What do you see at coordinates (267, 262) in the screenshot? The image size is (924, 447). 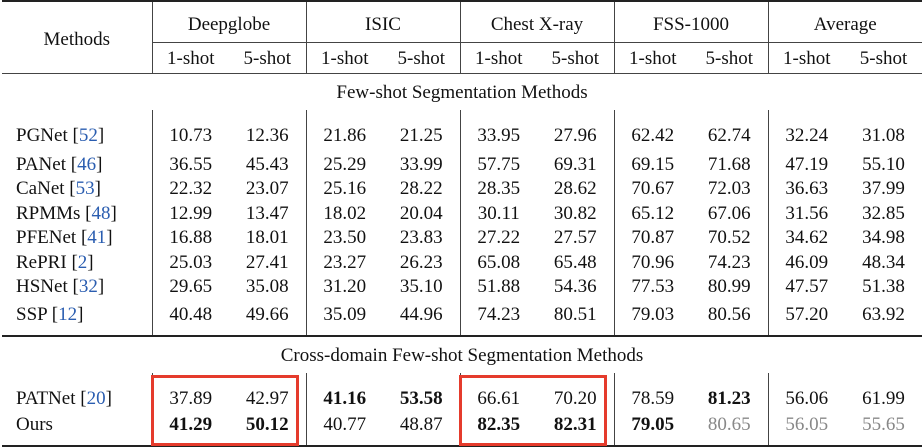 I see `value-cell: 27.41` at bounding box center [267, 262].